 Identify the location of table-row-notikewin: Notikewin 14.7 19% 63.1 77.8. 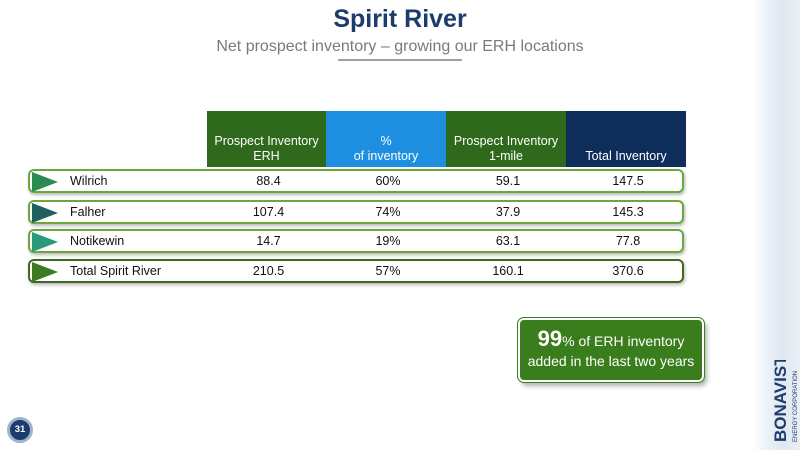
(356, 241).